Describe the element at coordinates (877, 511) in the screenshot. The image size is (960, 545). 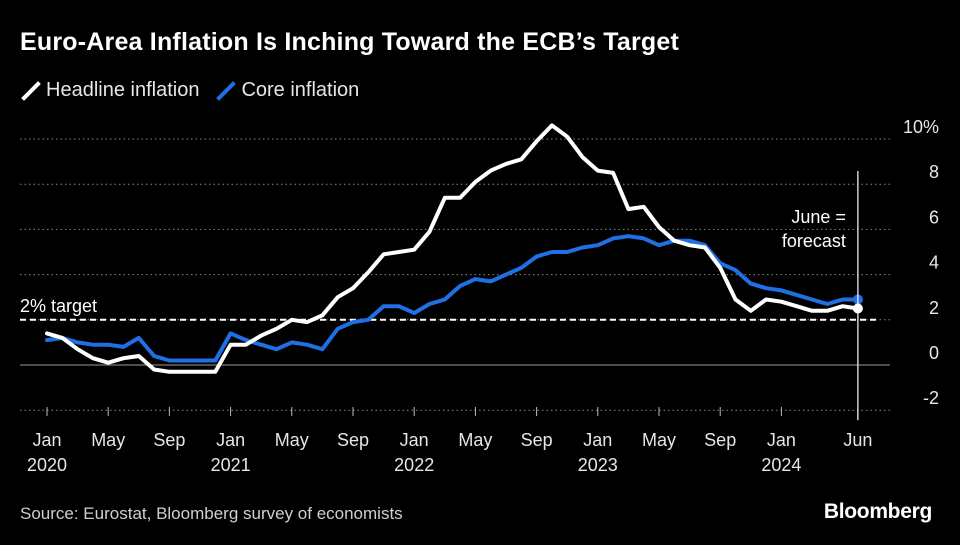
I see `brand-logo: Bloomberg` at that location.